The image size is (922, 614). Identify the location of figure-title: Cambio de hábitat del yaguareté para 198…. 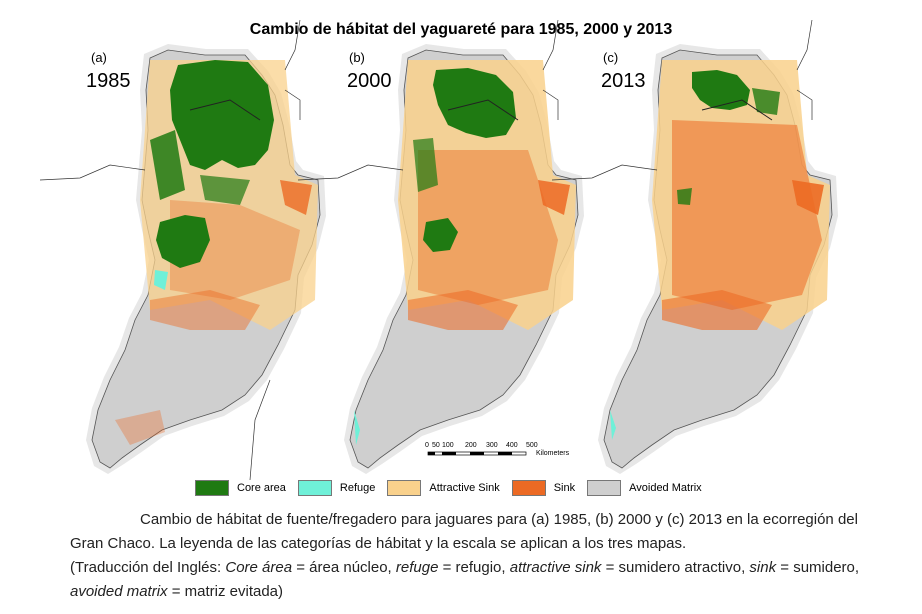
(461, 29).